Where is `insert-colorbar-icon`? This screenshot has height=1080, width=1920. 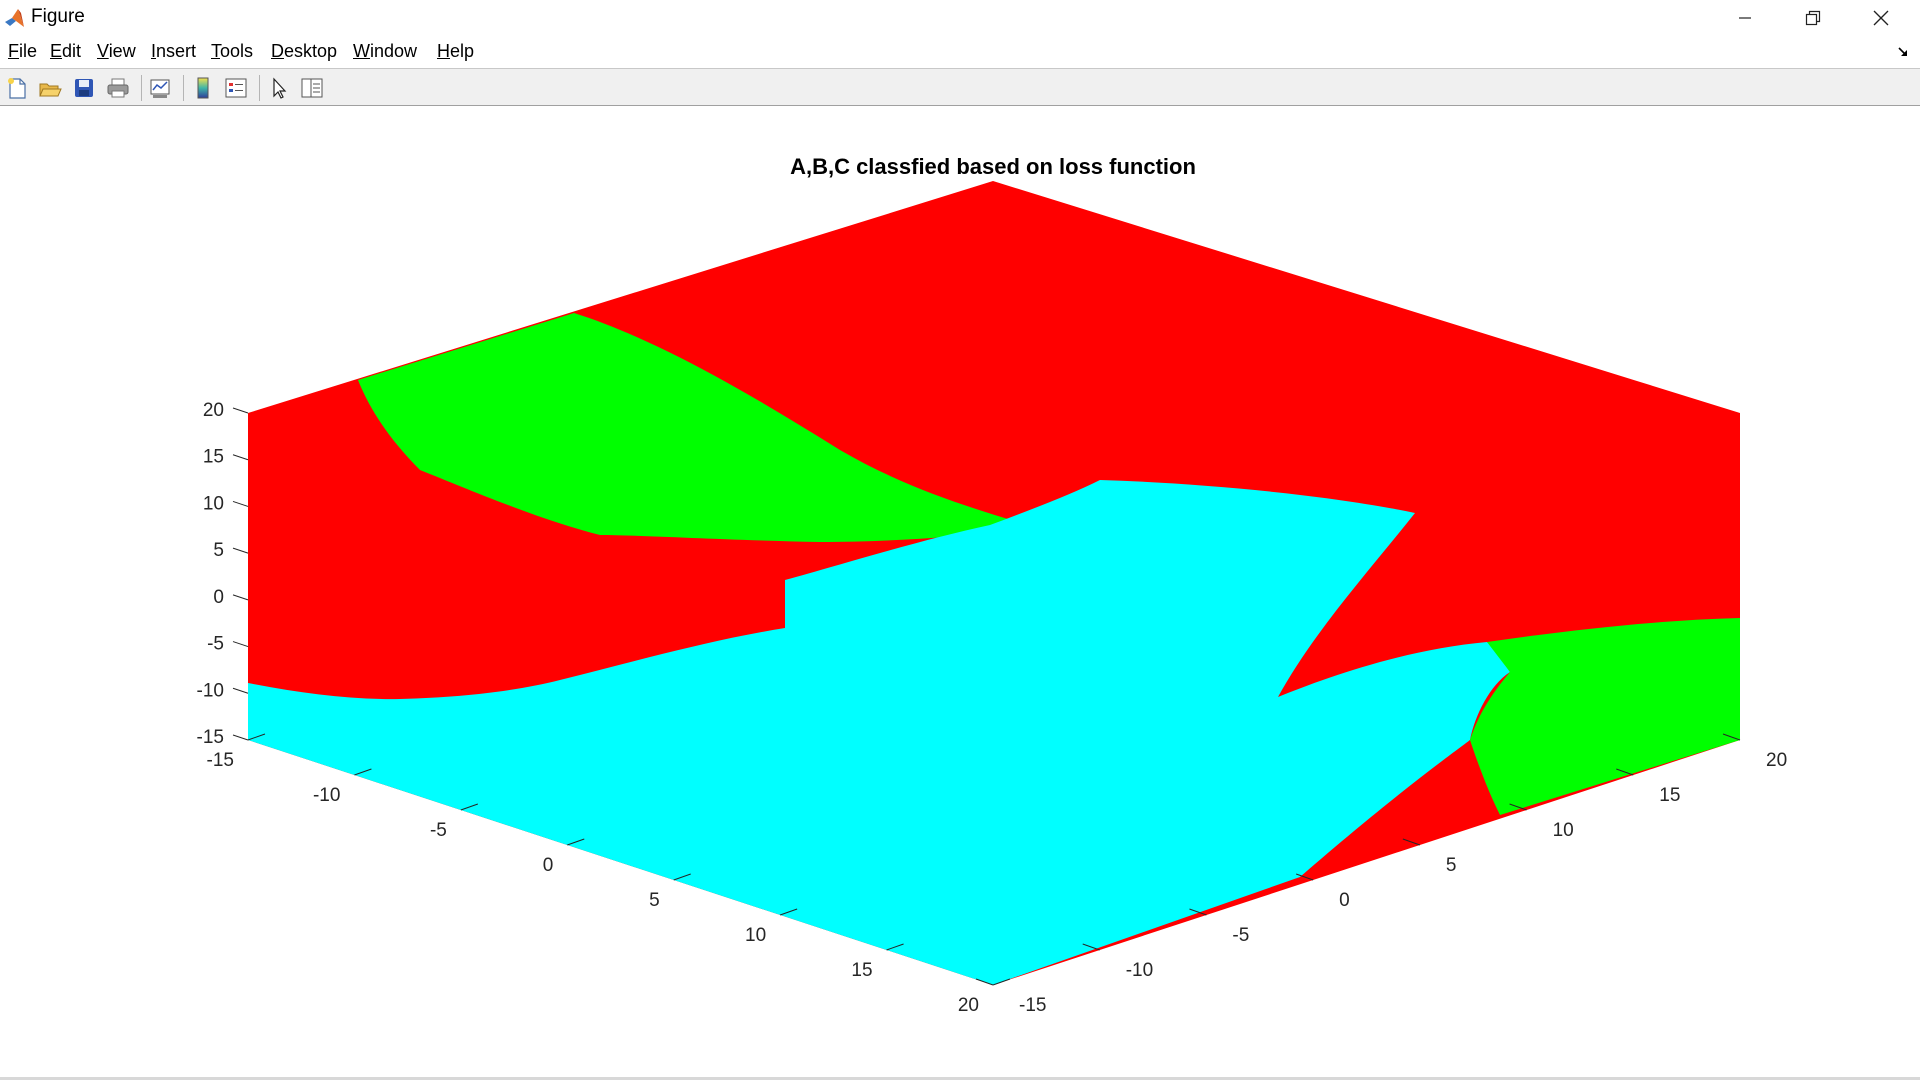 insert-colorbar-icon is located at coordinates (203, 88).